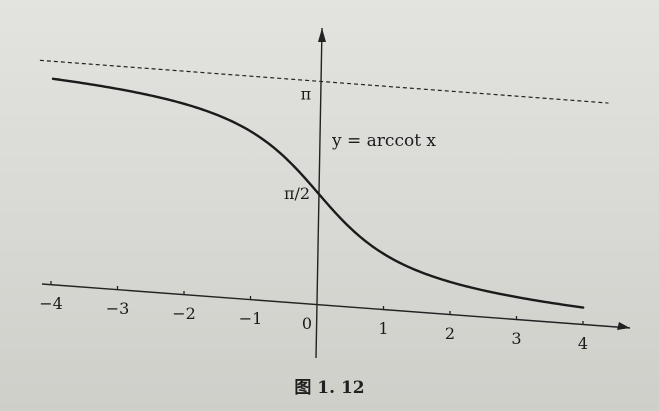 The height and width of the screenshot is (411, 659). I want to click on x-tick-label: 3, so click(516, 338).